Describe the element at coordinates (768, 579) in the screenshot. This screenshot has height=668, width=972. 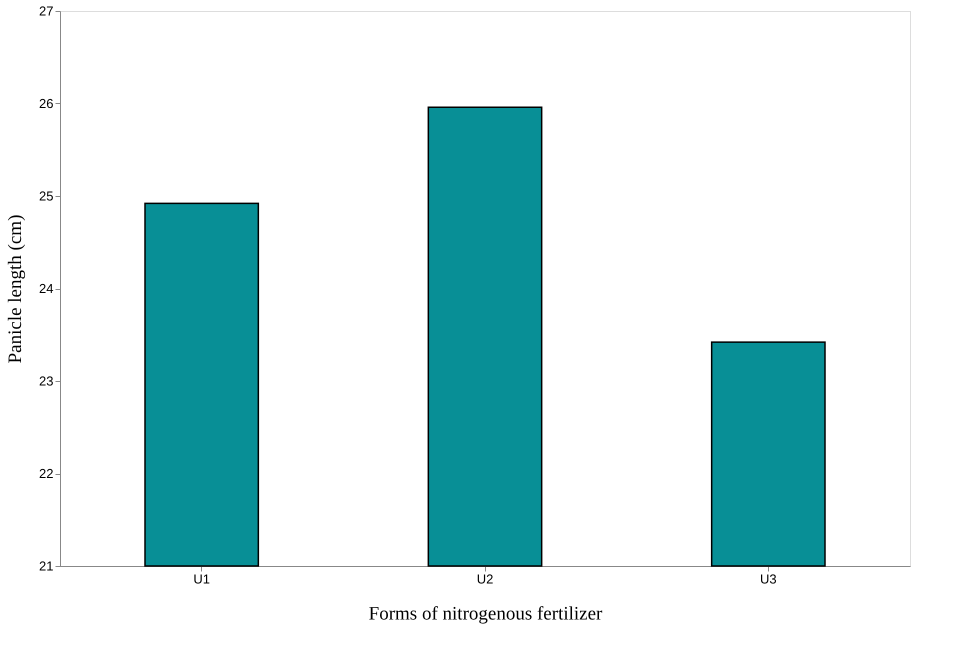
I see `x-tick-label: U3` at that location.